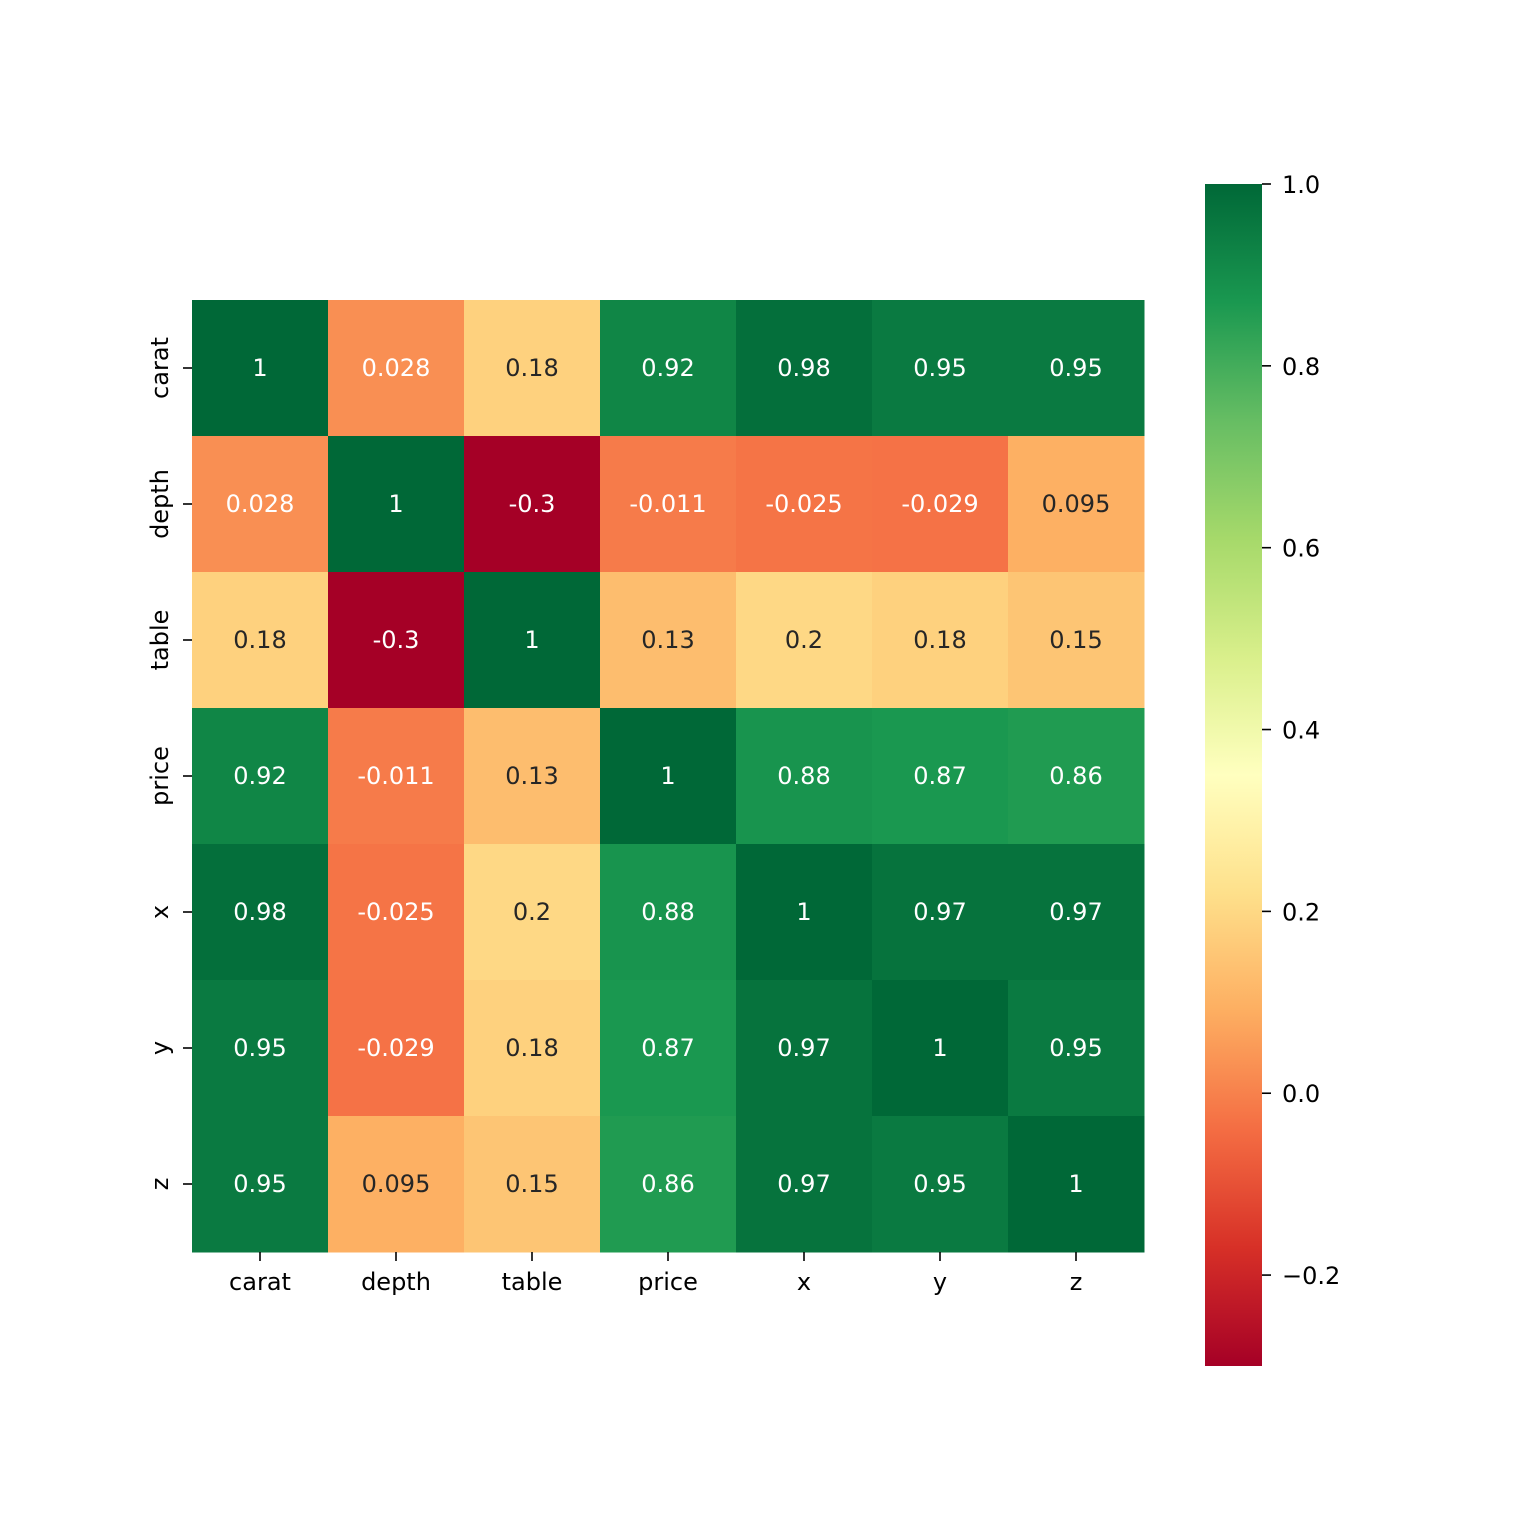  Describe the element at coordinates (940, 1282) in the screenshot. I see `x-tick-label: y` at that location.